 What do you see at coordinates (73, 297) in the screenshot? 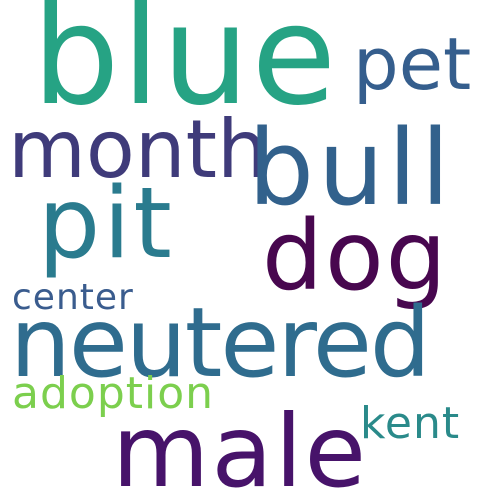
I see `word-center: center` at bounding box center [73, 297].